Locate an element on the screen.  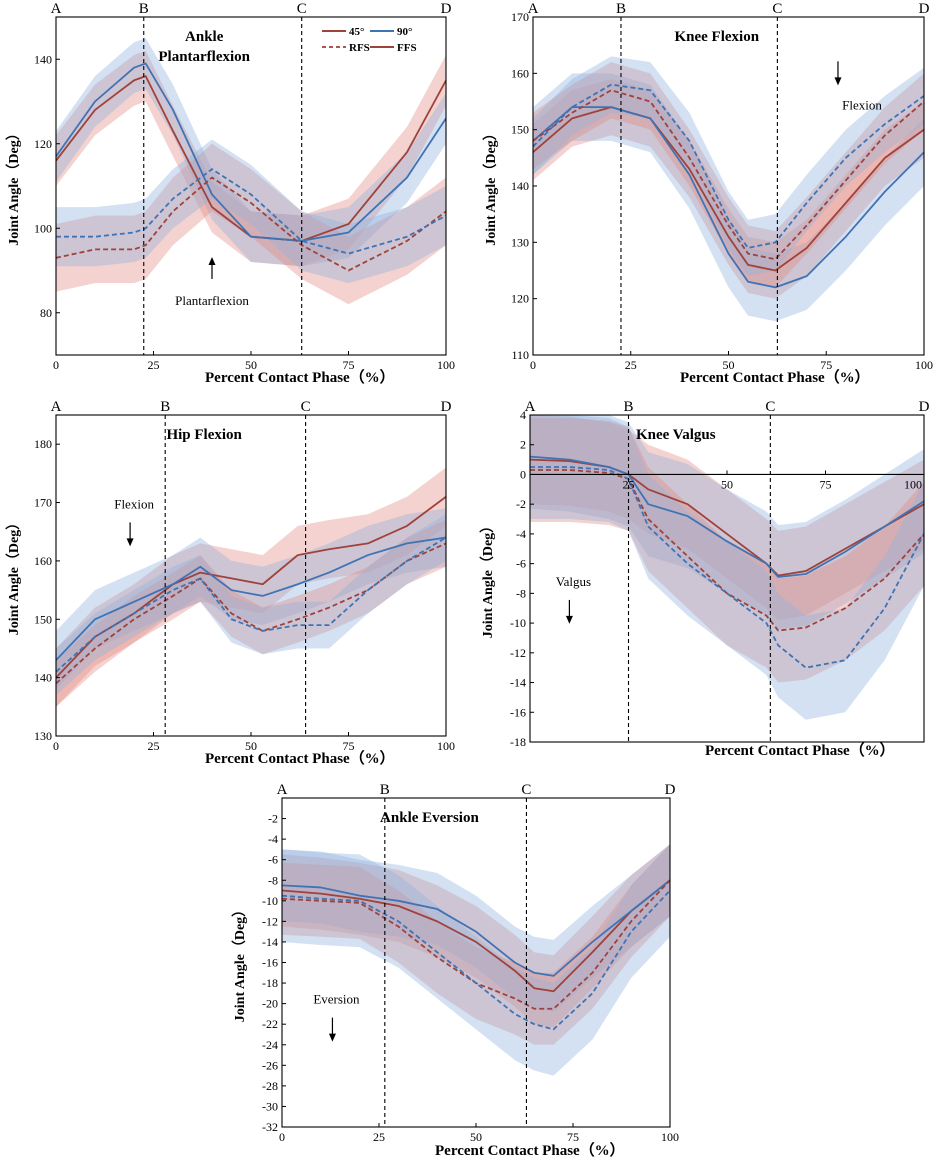
y-tick-label: -2 is located at coordinates (521, 504).